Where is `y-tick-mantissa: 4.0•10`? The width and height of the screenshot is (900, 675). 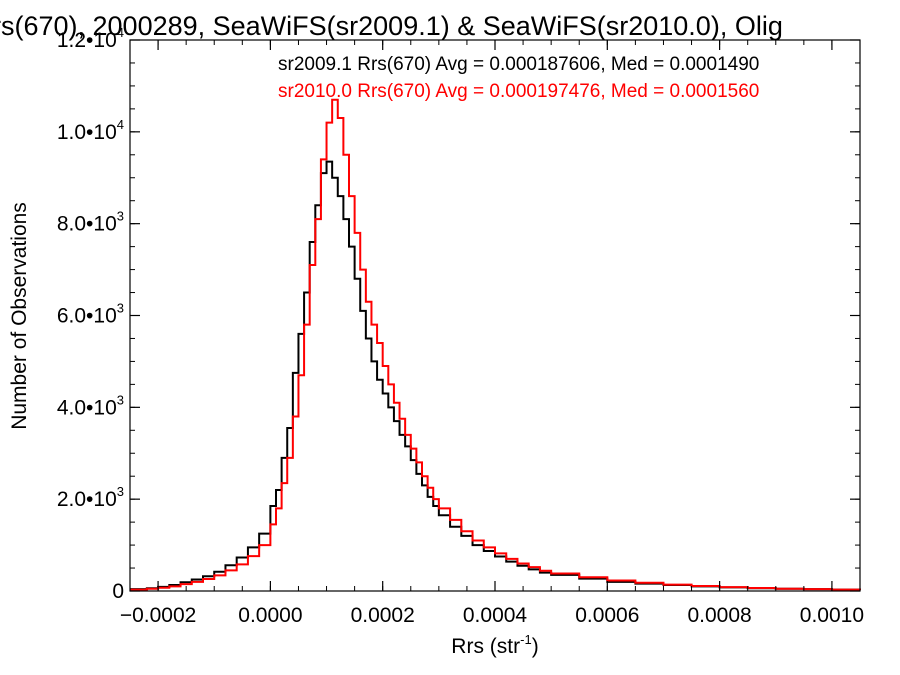 y-tick-mantissa: 4.0•10 is located at coordinates (87, 407).